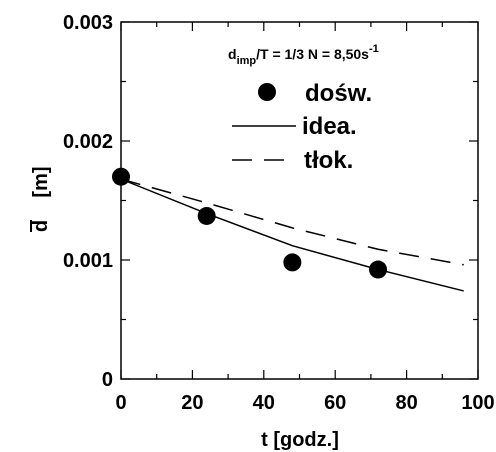 This screenshot has height=452, width=496. I want to click on x-tick-label: 100, so click(477, 403).